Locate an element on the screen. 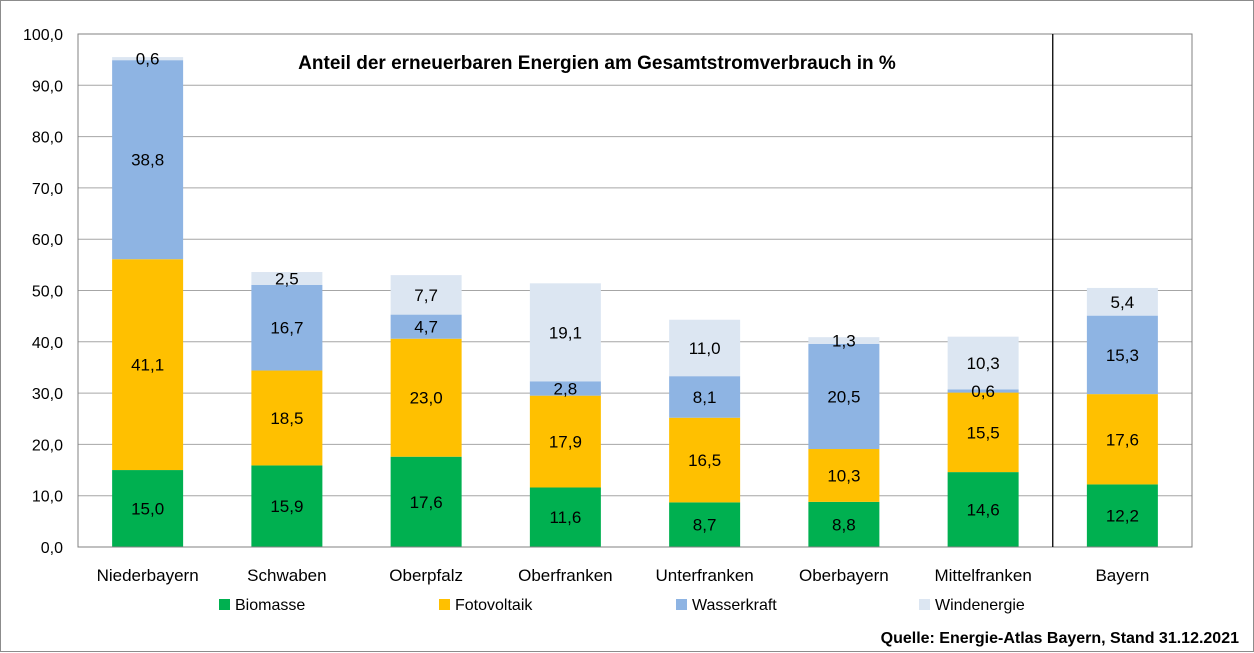 This screenshot has width=1254, height=653. data-label: 18,5 is located at coordinates (286, 418).